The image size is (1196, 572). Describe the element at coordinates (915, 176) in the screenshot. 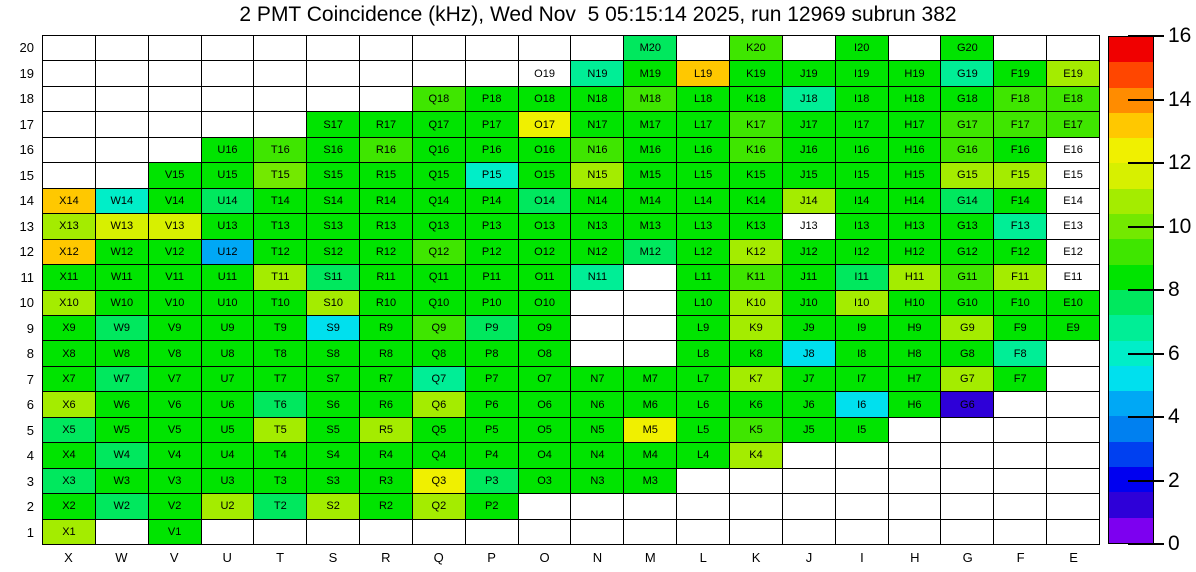

I see `heatmap-cell: H15` at that location.